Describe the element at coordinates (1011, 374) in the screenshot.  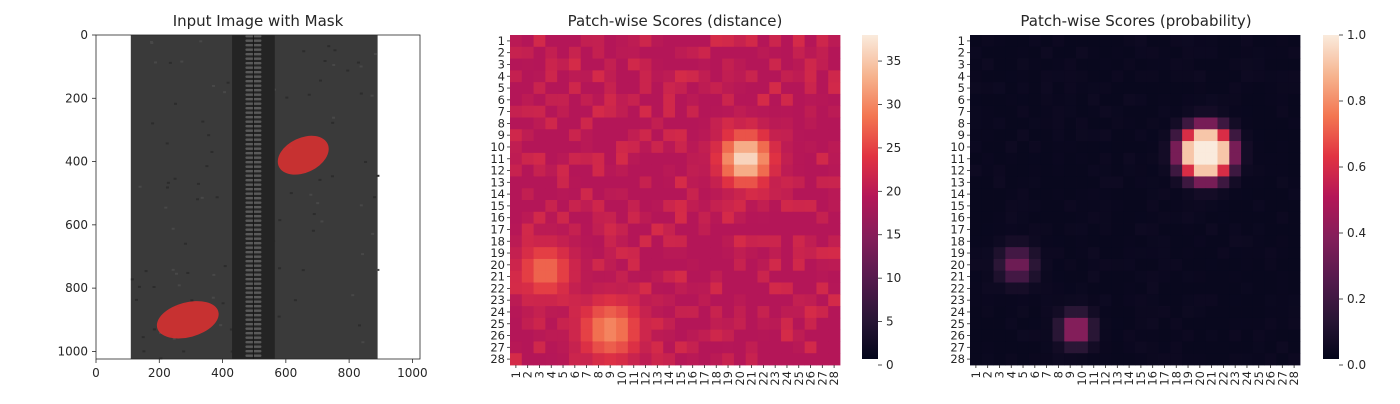
I see `x-tick-label: 4` at that location.